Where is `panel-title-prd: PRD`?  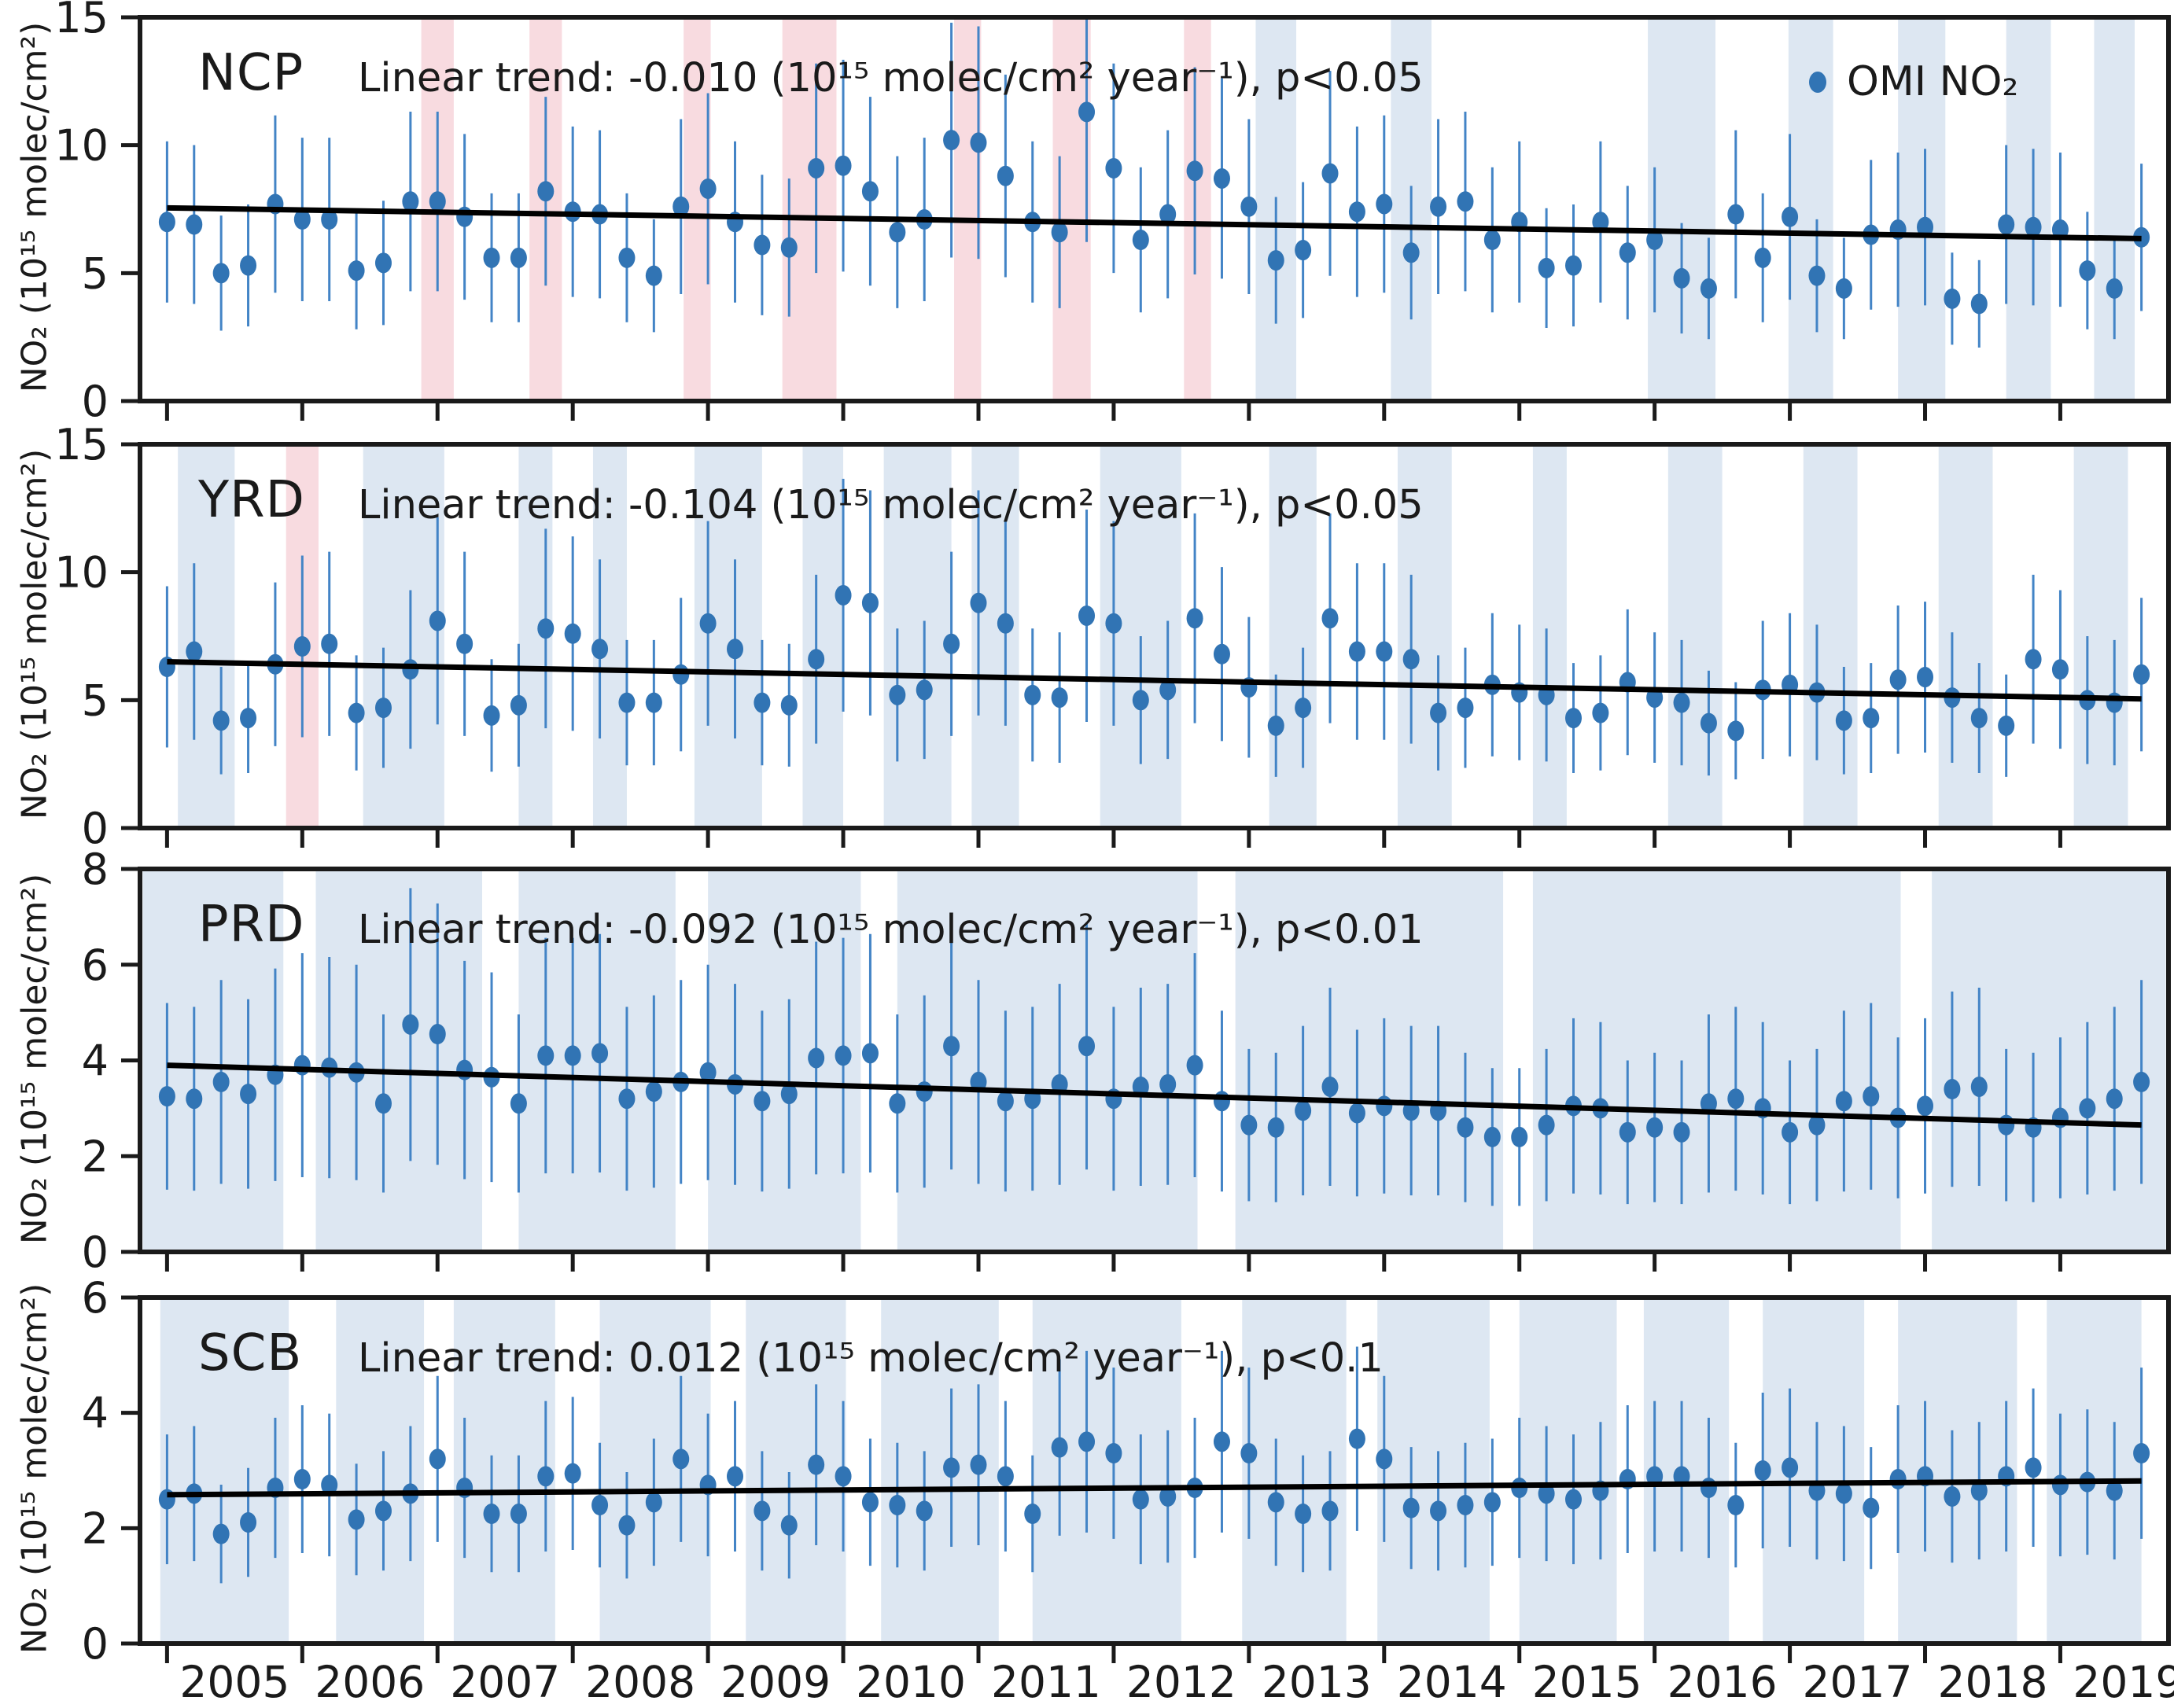
panel-title-prd: PRD is located at coordinates (251, 925).